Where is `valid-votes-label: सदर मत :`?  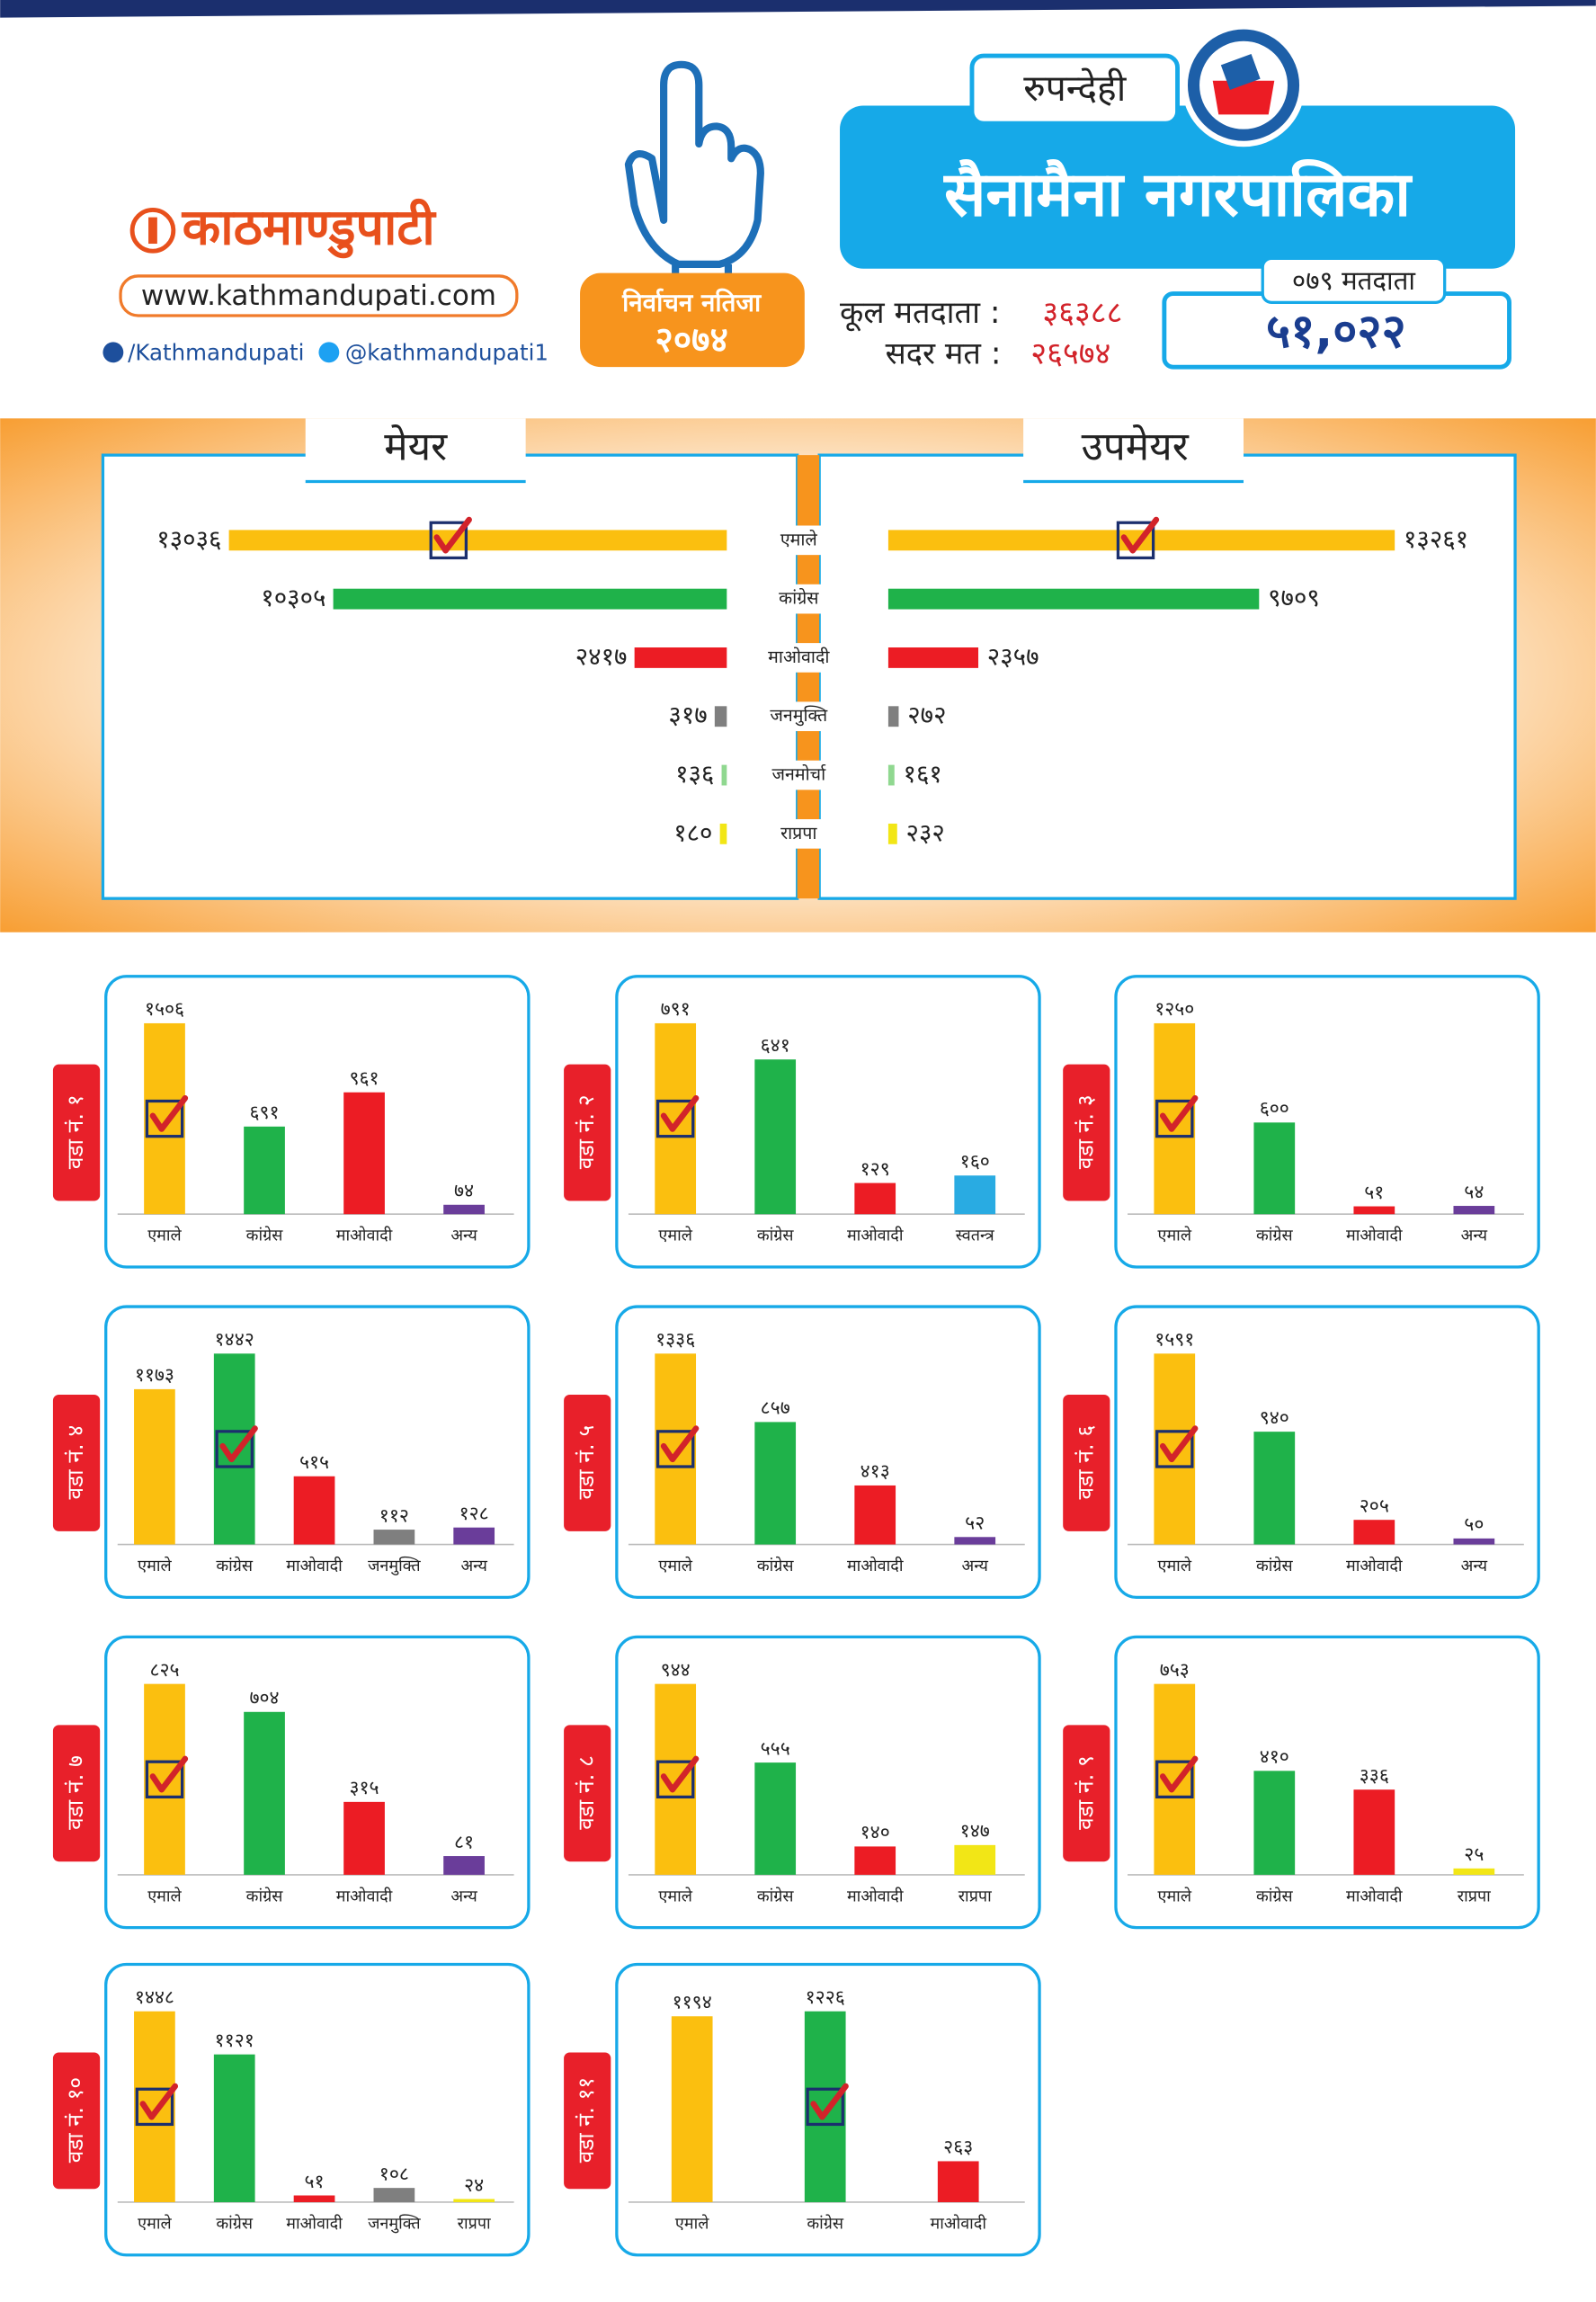 valid-votes-label: सदर मत : is located at coordinates (944, 354).